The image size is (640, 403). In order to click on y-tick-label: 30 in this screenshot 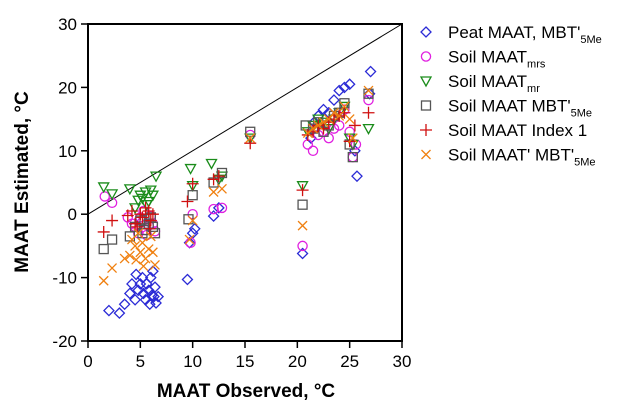, I will do `click(67, 24)`.